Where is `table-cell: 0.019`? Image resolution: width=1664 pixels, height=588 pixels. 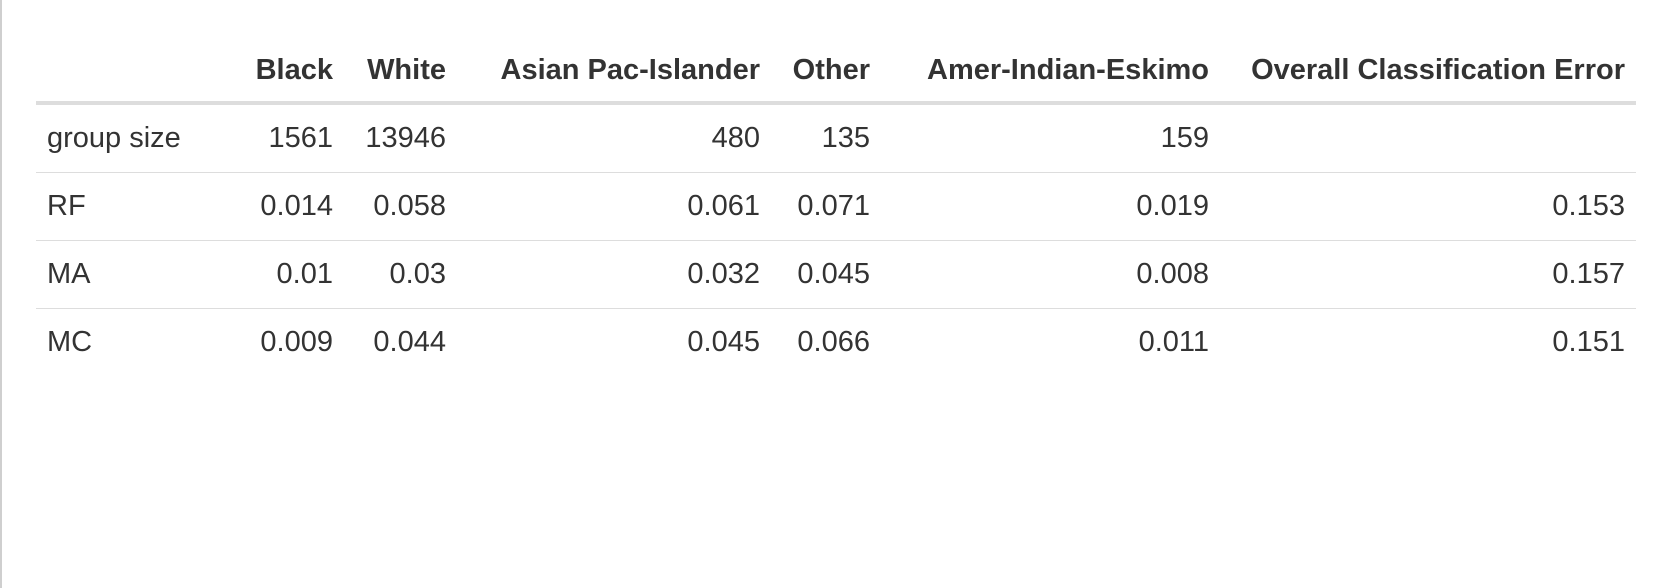 table-cell: 0.019 is located at coordinates (1050, 206).